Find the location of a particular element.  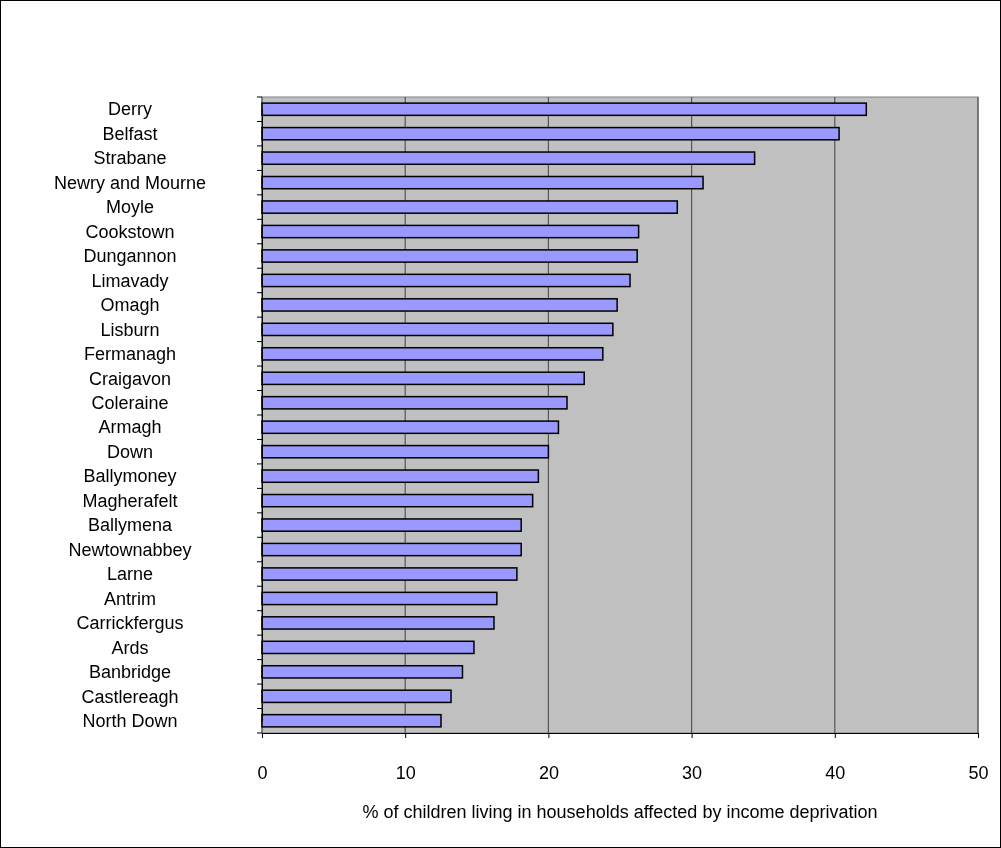

y-tick-label: North Down is located at coordinates (130, 721).